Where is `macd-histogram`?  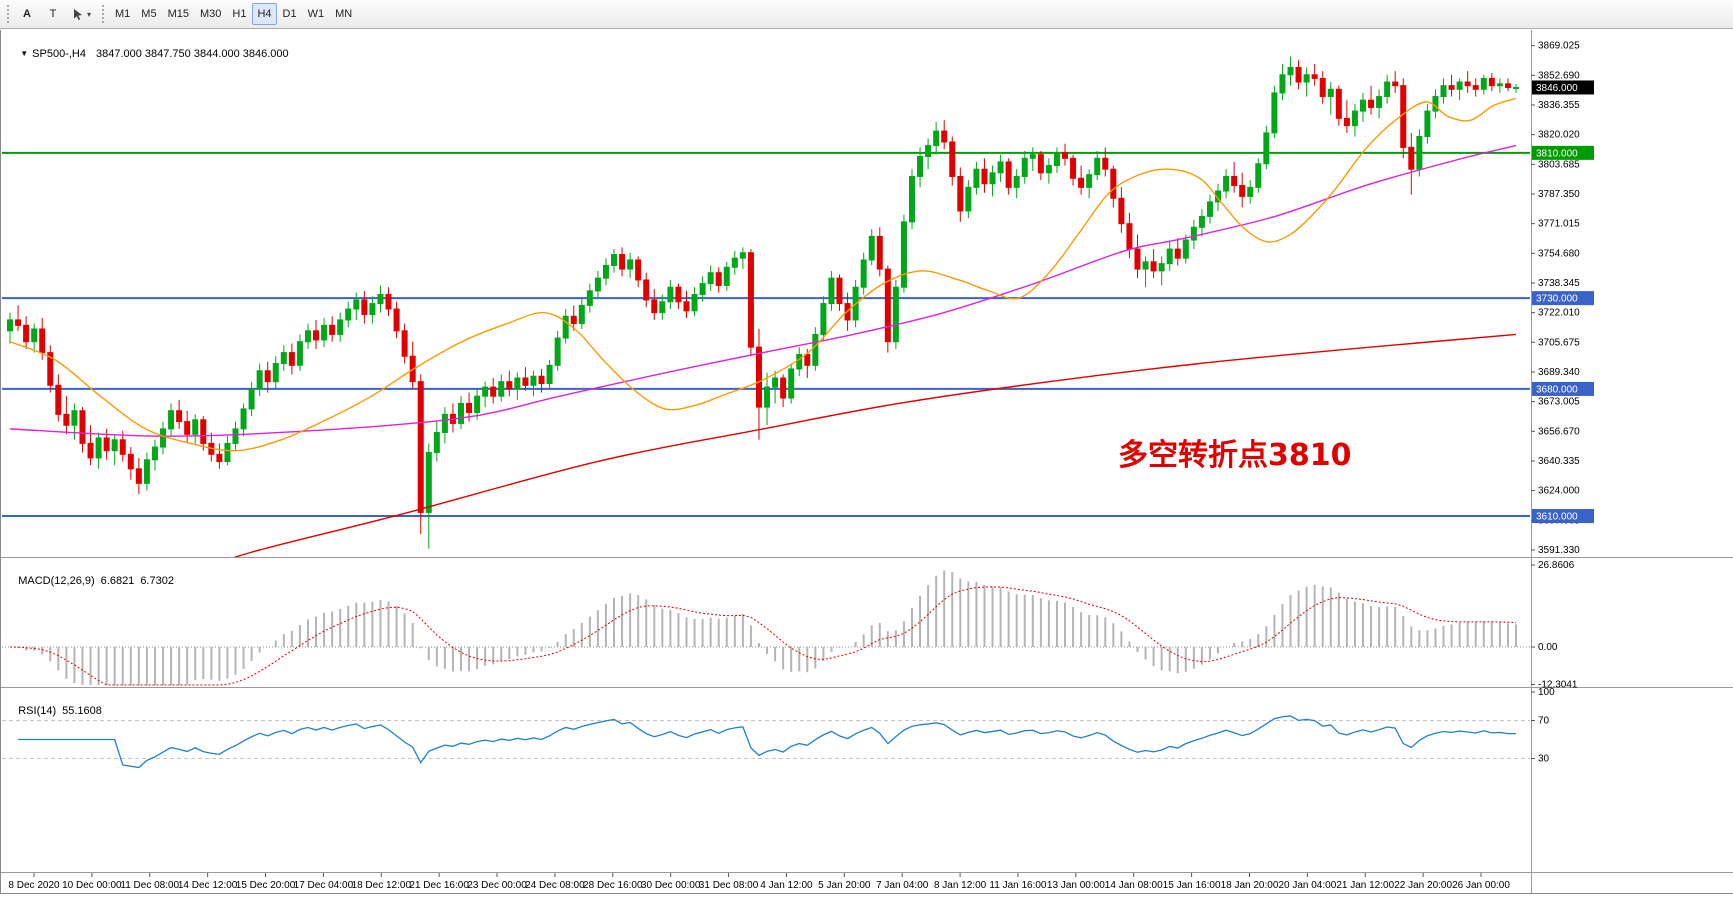 macd-histogram is located at coordinates (767, 627).